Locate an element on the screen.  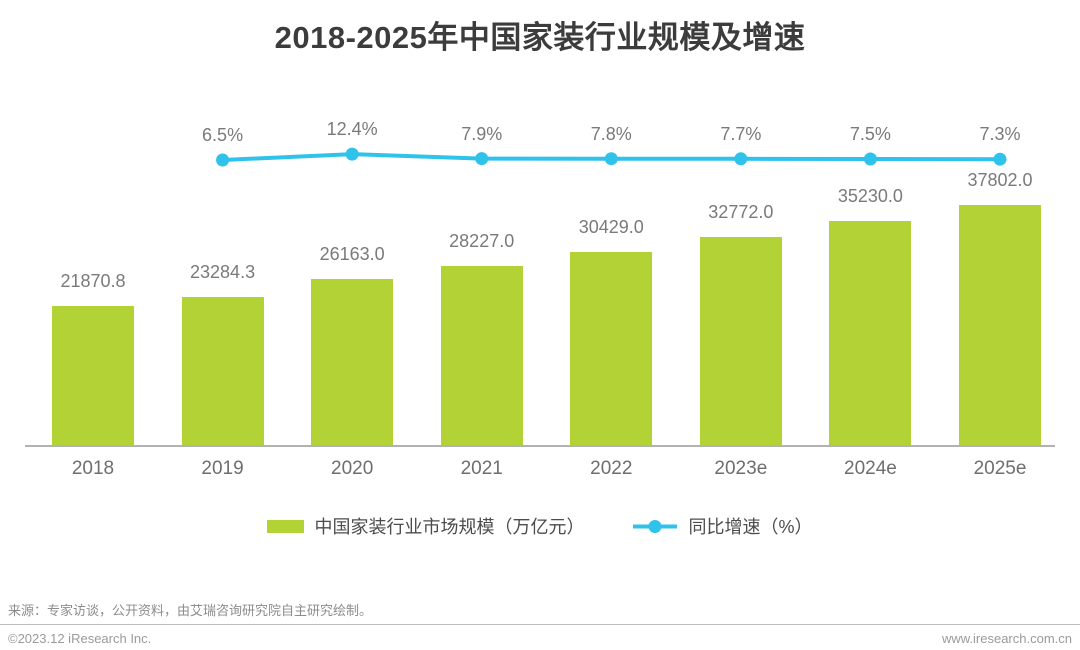
x-axis-label-2020: 2020 is located at coordinates (352, 468).